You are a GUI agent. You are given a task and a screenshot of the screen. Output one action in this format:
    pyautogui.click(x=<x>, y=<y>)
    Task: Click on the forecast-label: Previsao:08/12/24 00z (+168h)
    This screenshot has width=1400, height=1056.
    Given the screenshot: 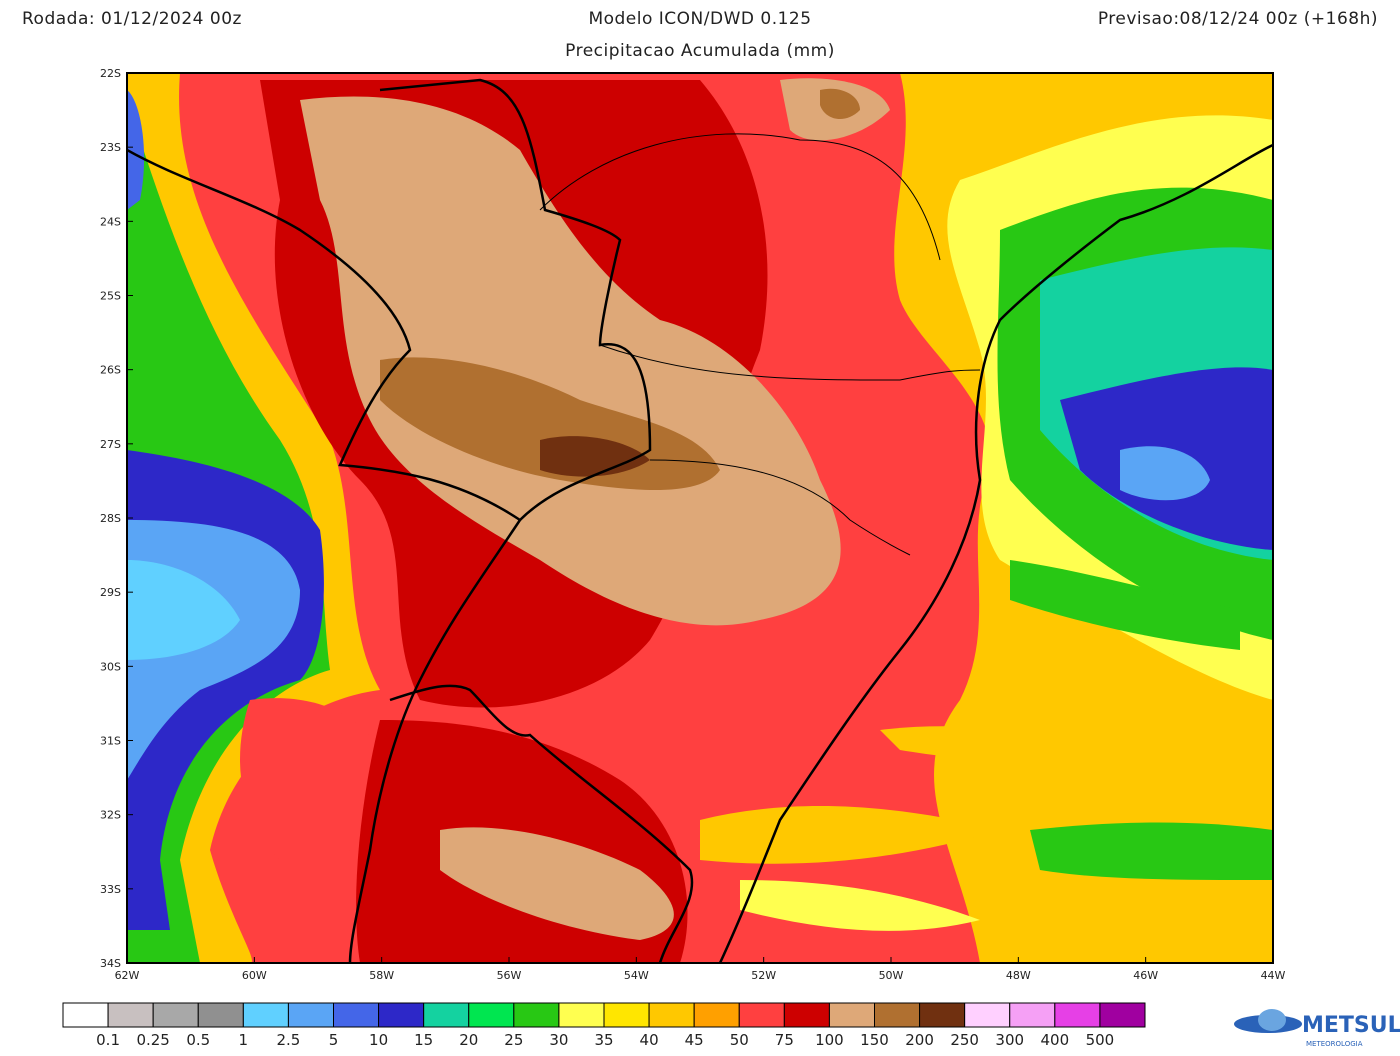 What is the action you would take?
    pyautogui.click(x=1238, y=19)
    